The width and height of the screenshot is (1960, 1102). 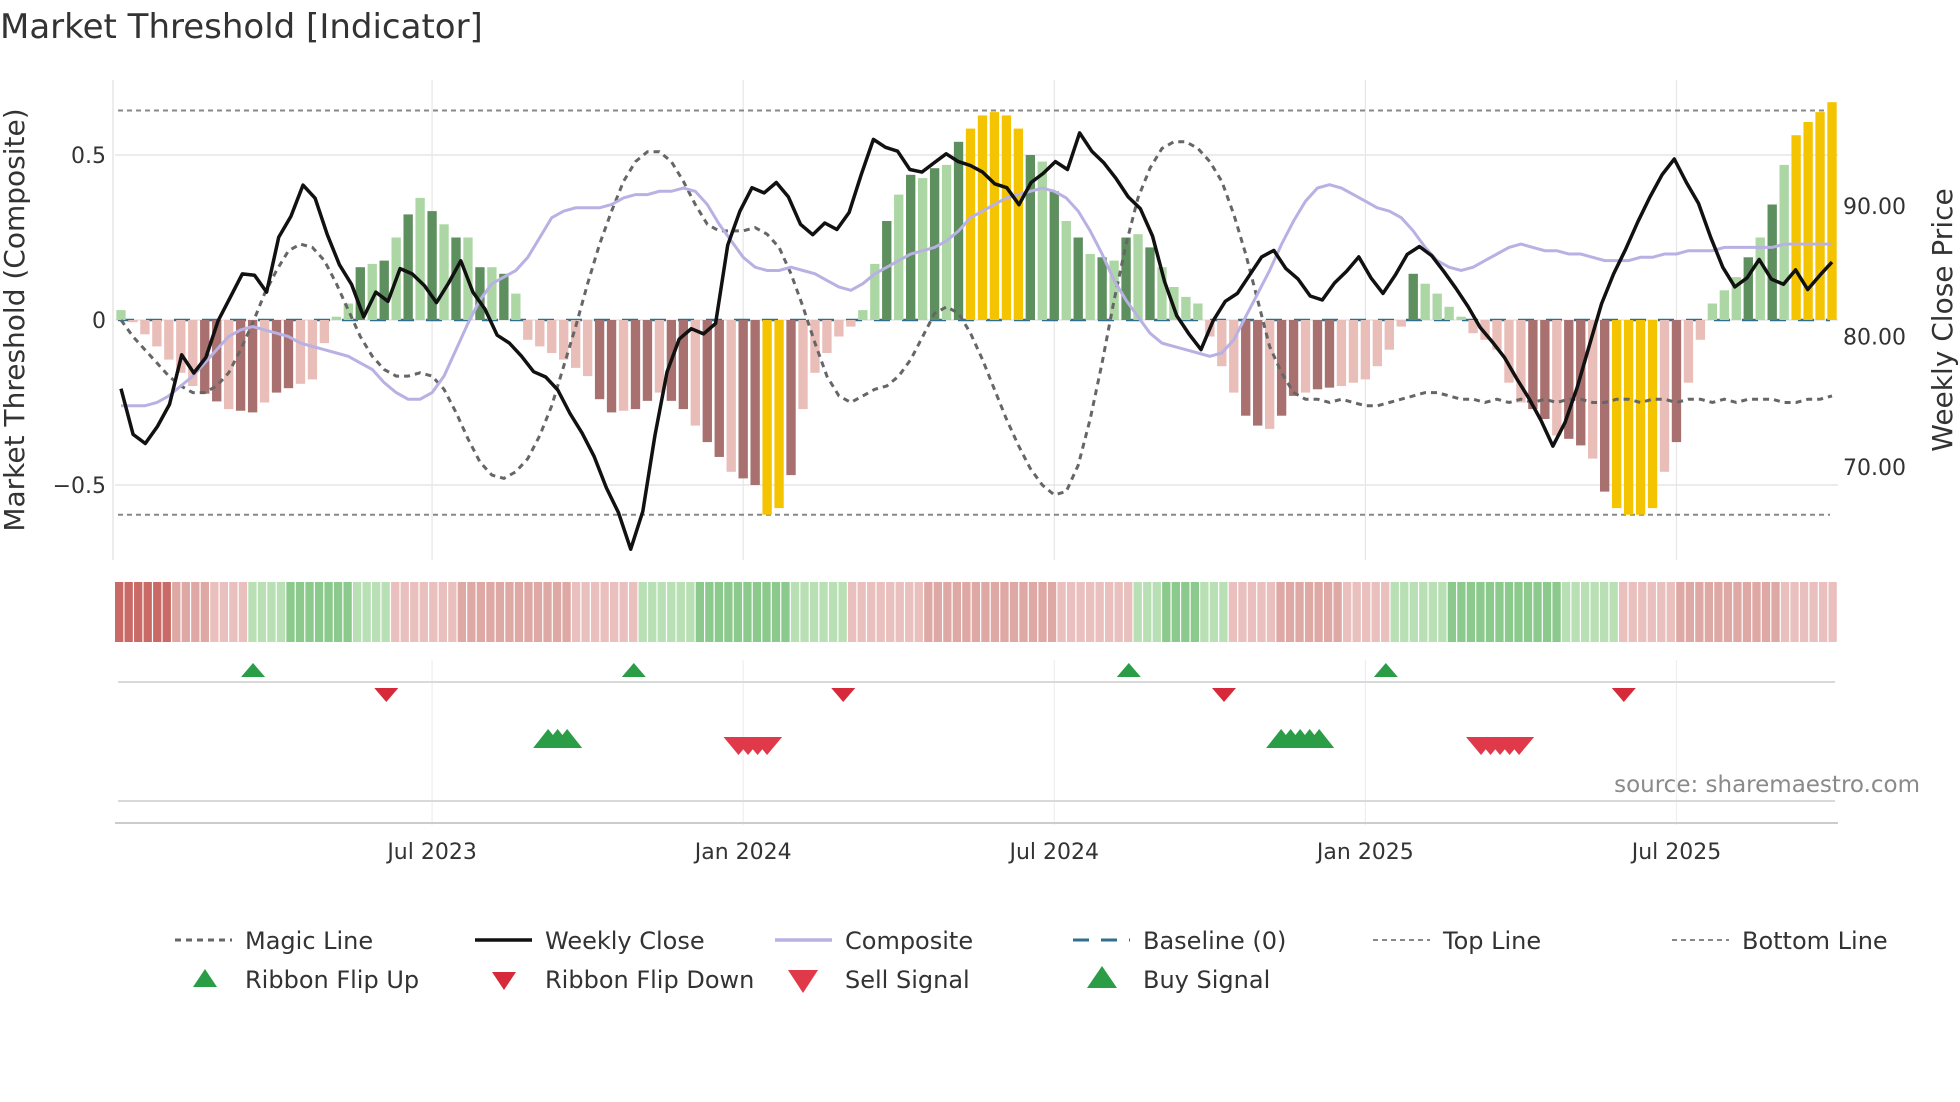 I want to click on legend-baseline-label: Baseline (0), so click(x=1214, y=941).